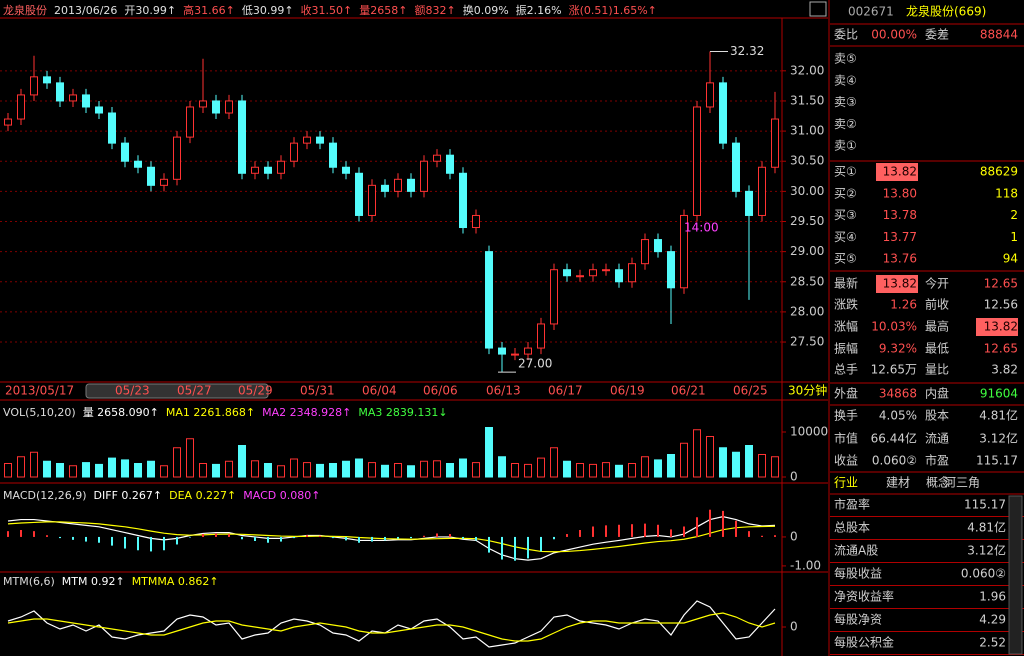 This screenshot has width=1024, height=656. I want to click on tab: 行业, so click(846, 483).